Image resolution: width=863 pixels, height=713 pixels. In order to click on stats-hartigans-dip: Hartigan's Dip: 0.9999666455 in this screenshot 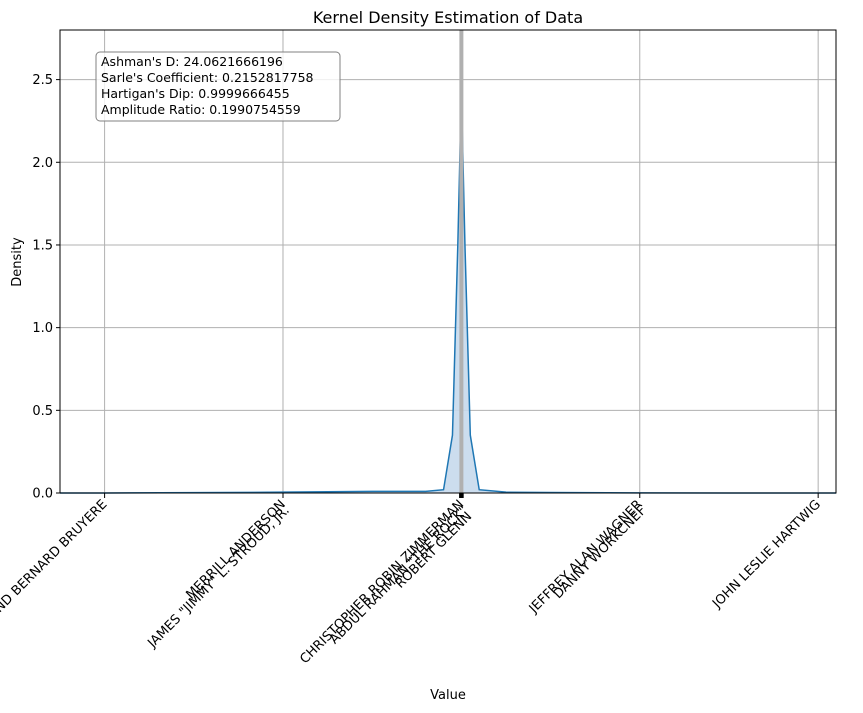, I will do `click(195, 93)`.